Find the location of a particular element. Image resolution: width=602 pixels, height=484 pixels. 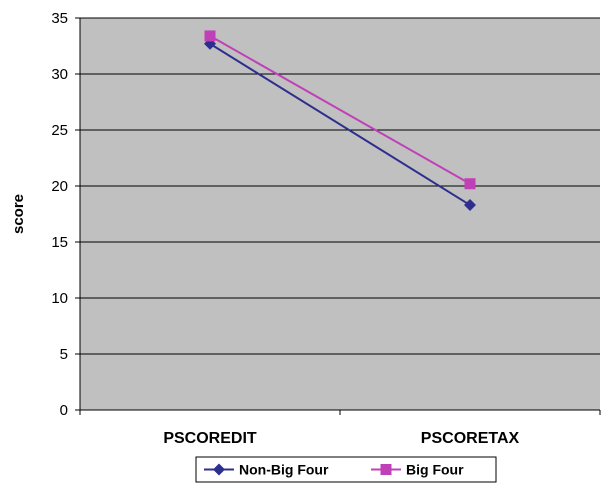

x-category-label: PSCORETAX is located at coordinates (470, 438).